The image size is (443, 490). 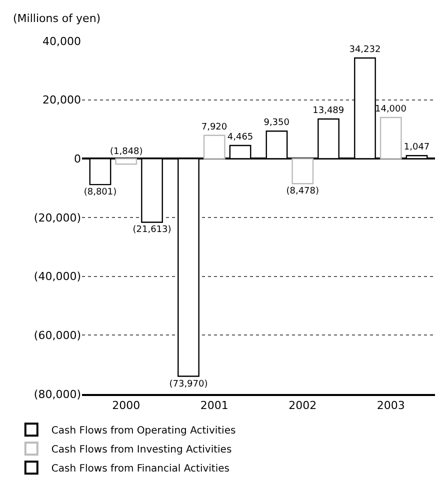 What do you see at coordinates (57, 335) in the screenshot?
I see `y-tick-label: (60,000)` at bounding box center [57, 335].